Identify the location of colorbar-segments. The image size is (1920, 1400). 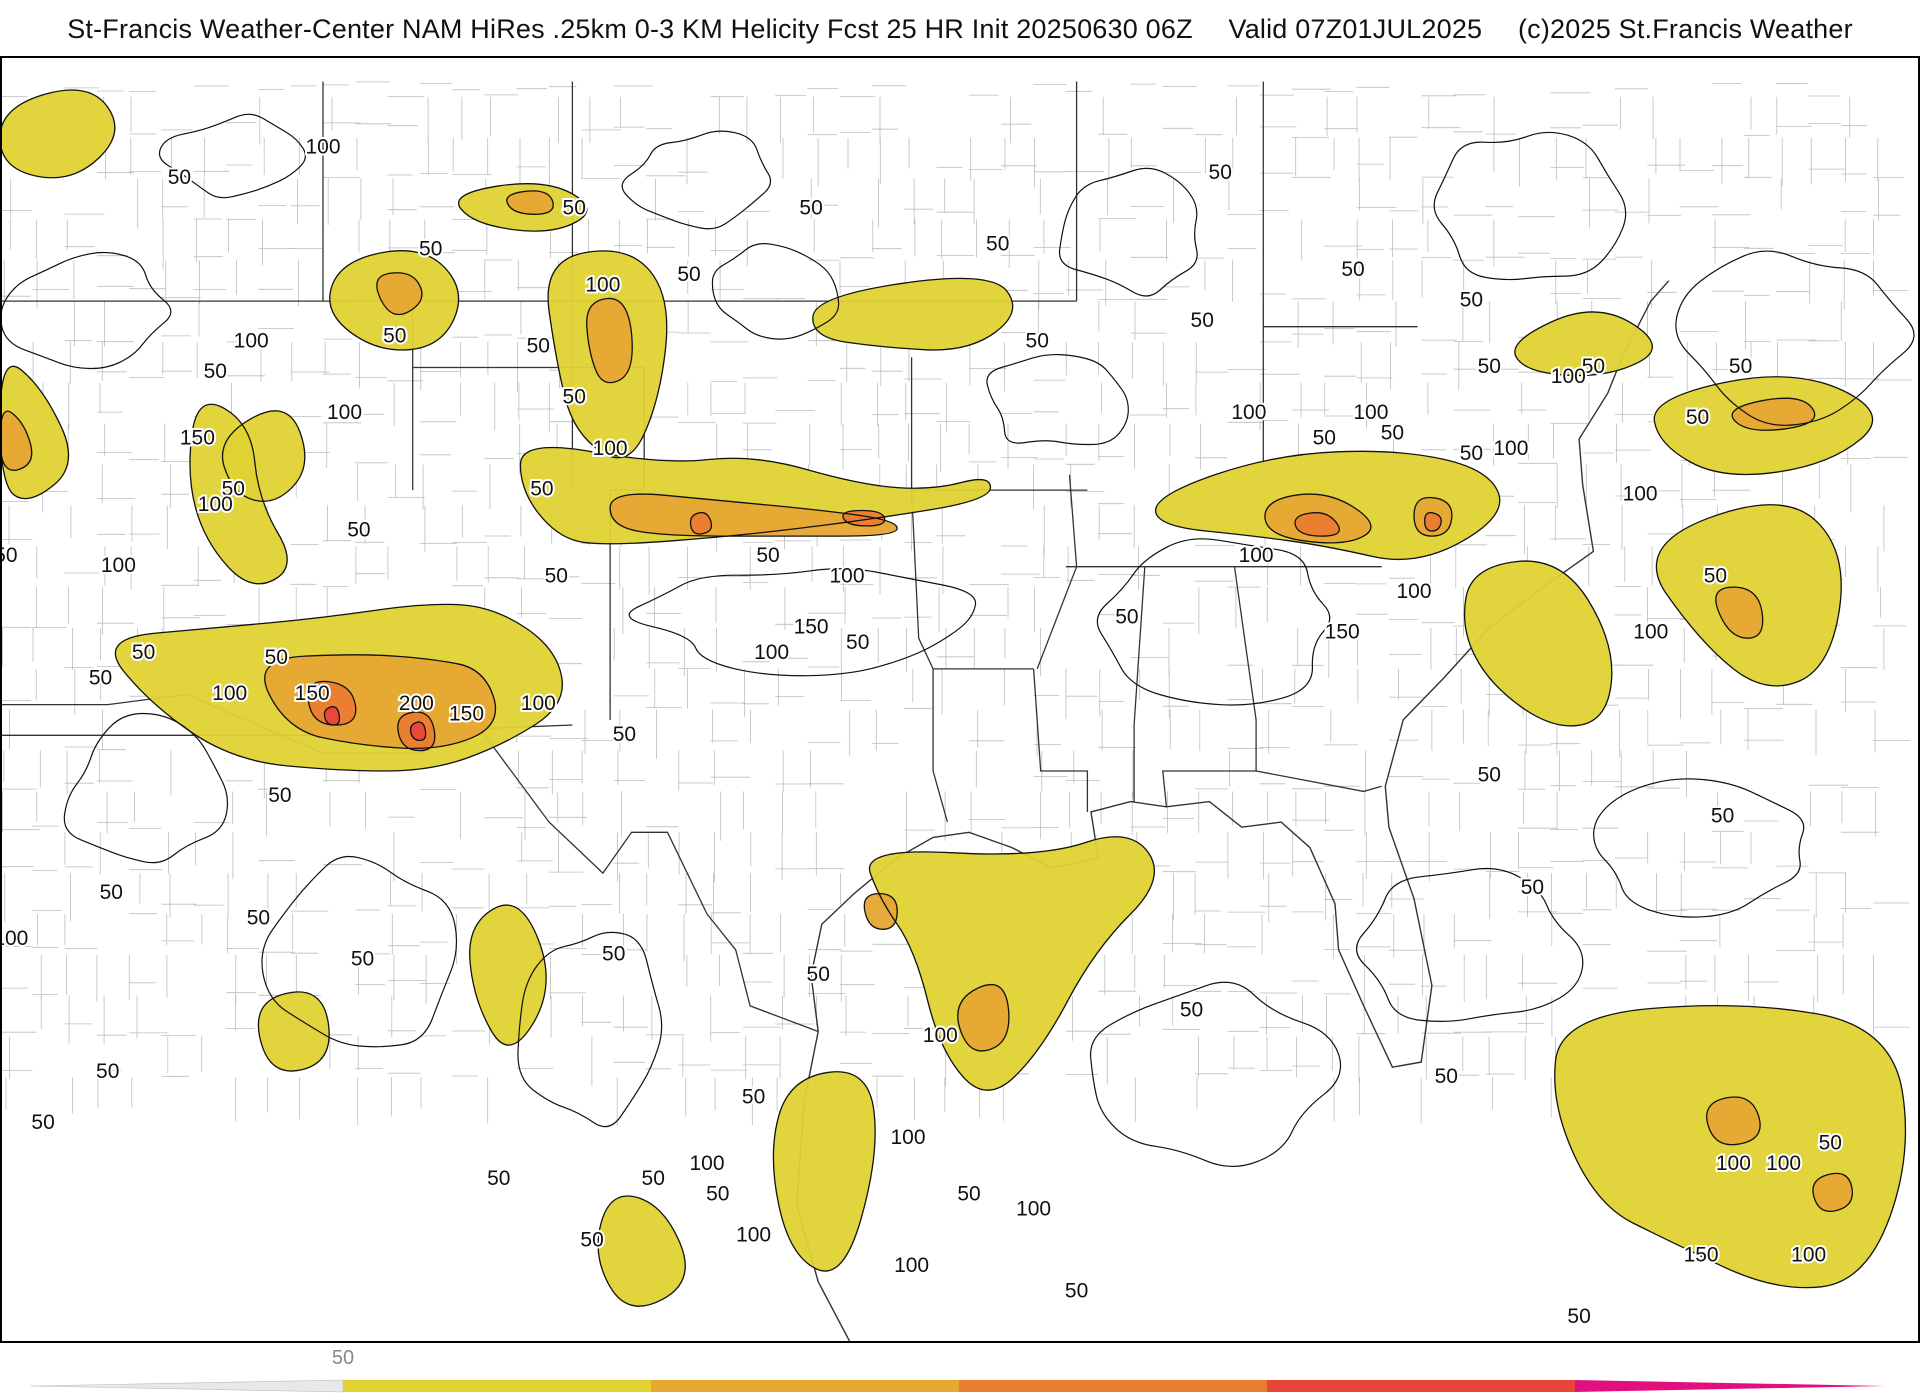
(957, 1386).